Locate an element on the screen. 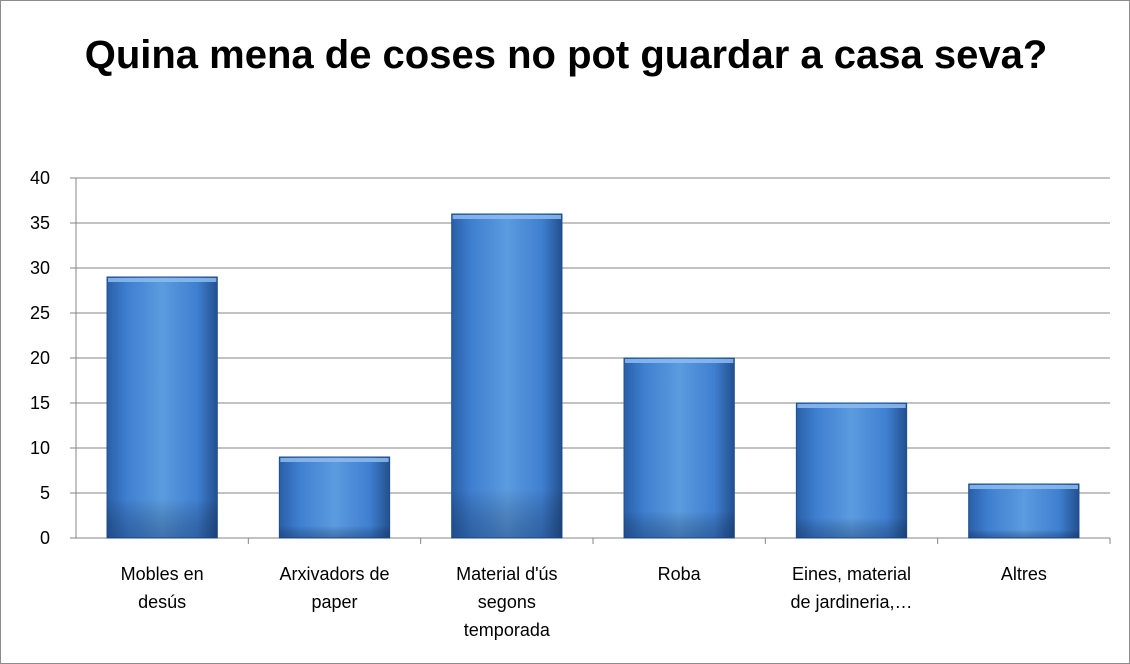 This screenshot has height=664, width=1130. x-tick-label-line: Arxivadors de is located at coordinates (334, 574).